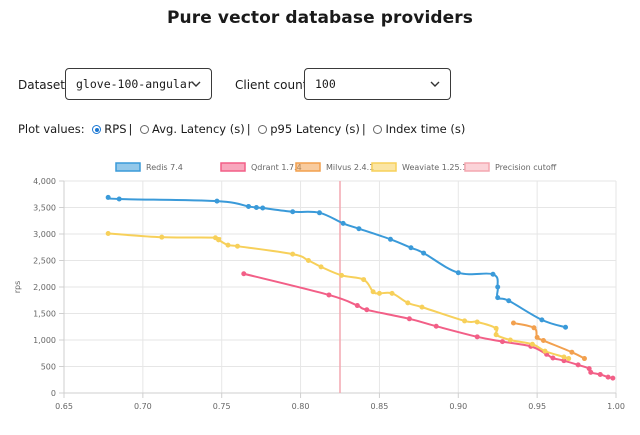 This screenshot has height=435, width=640. Describe the element at coordinates (17, 287) in the screenshot. I see `y-axis-label: rps` at that location.